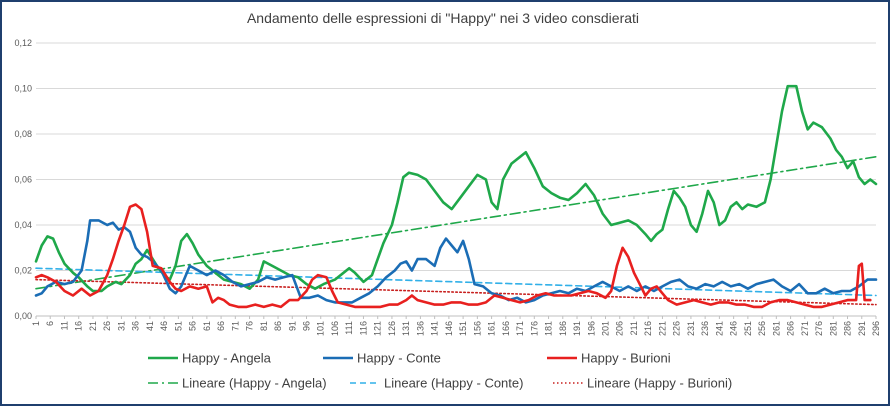  Describe the element at coordinates (64, 325) in the screenshot. I see `x-tick-label: 11` at that location.